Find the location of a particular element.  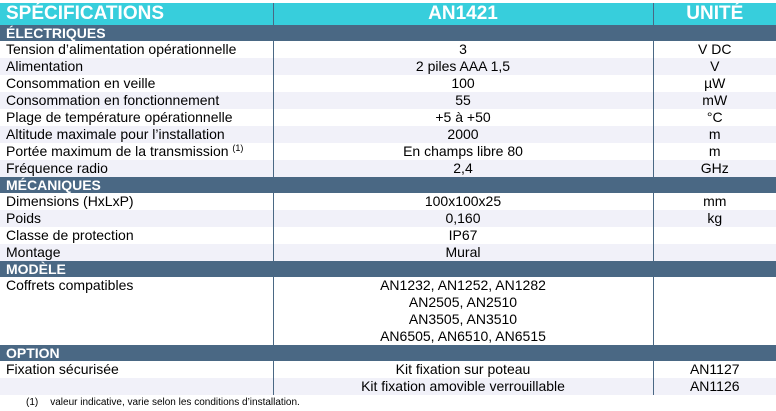

label-text: Plage de température opérationnelle is located at coordinates (119, 117).